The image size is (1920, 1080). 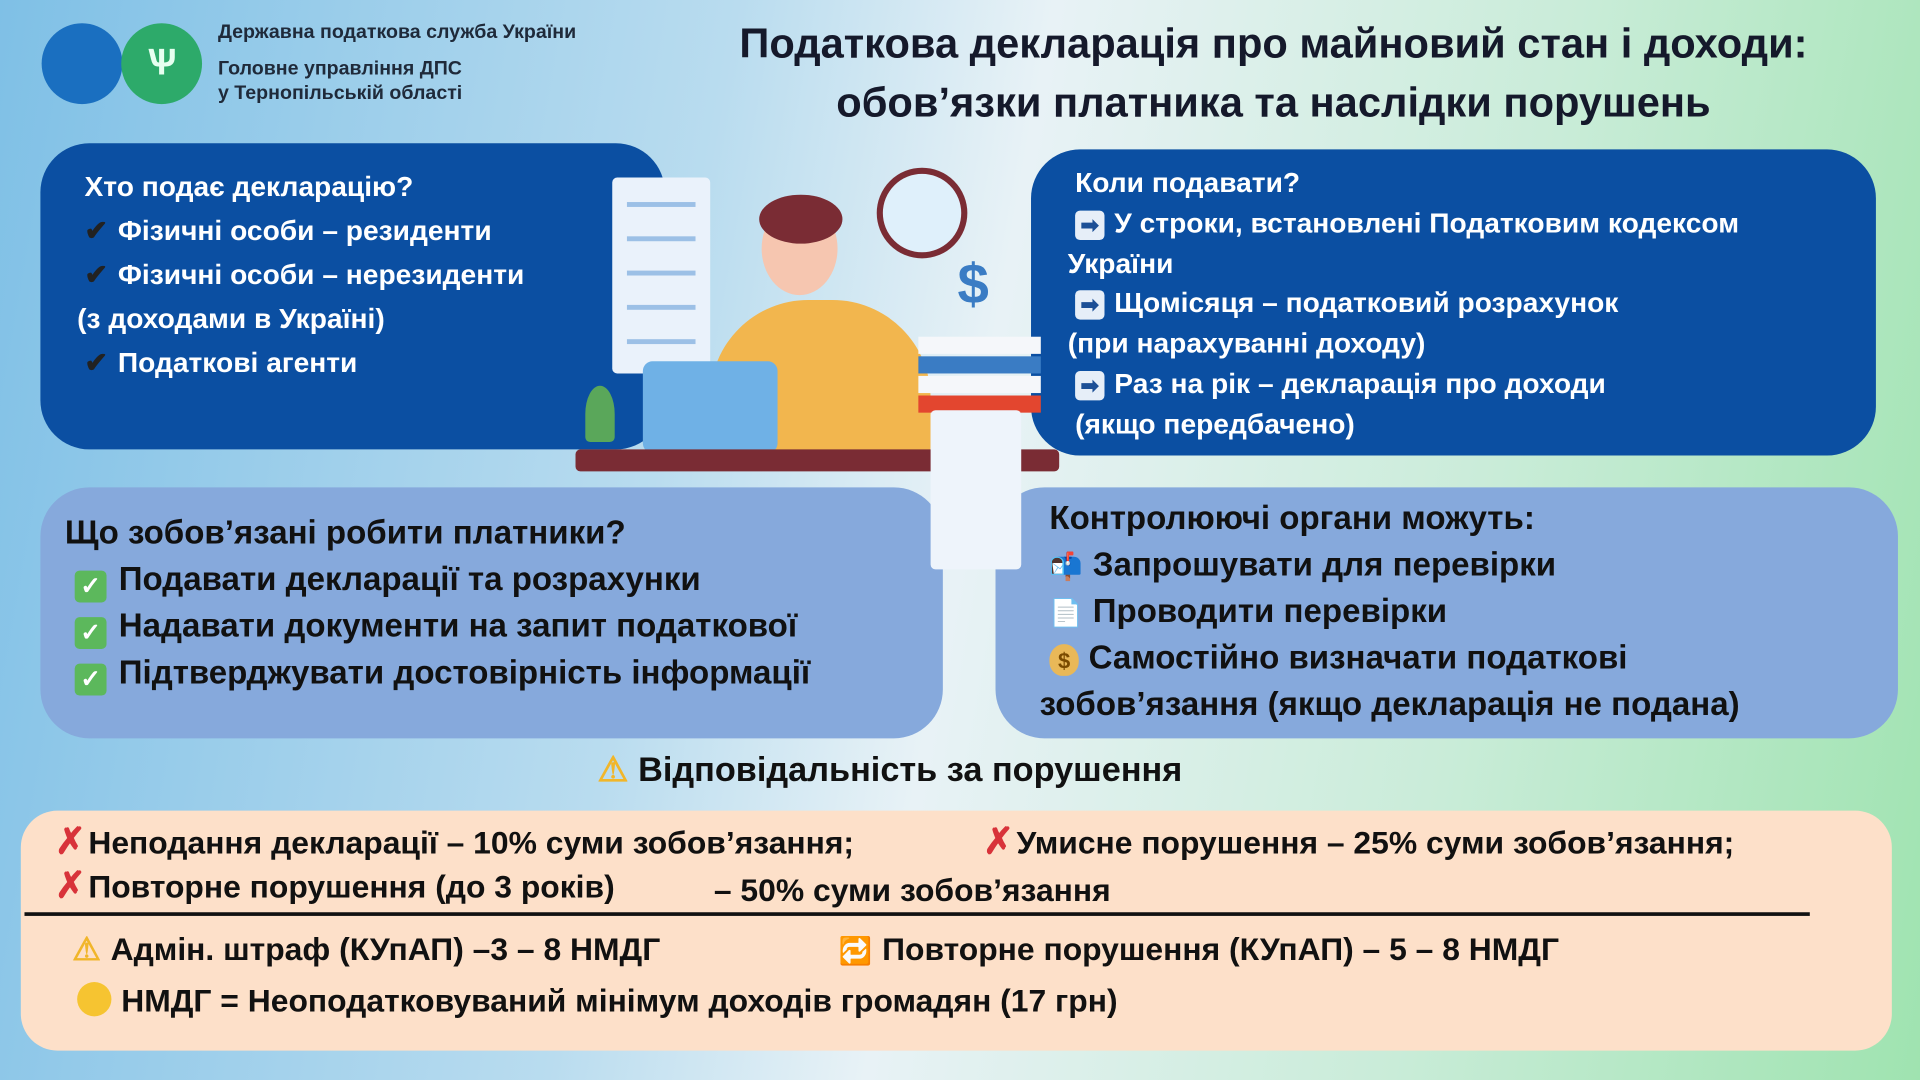 I want to click on repeat-icon: 🔁, so click(x=855, y=951).